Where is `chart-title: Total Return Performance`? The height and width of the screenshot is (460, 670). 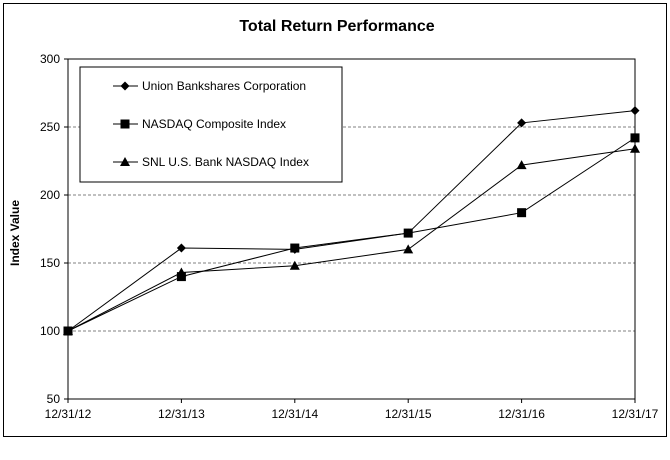 chart-title: Total Return Performance is located at coordinates (336, 26).